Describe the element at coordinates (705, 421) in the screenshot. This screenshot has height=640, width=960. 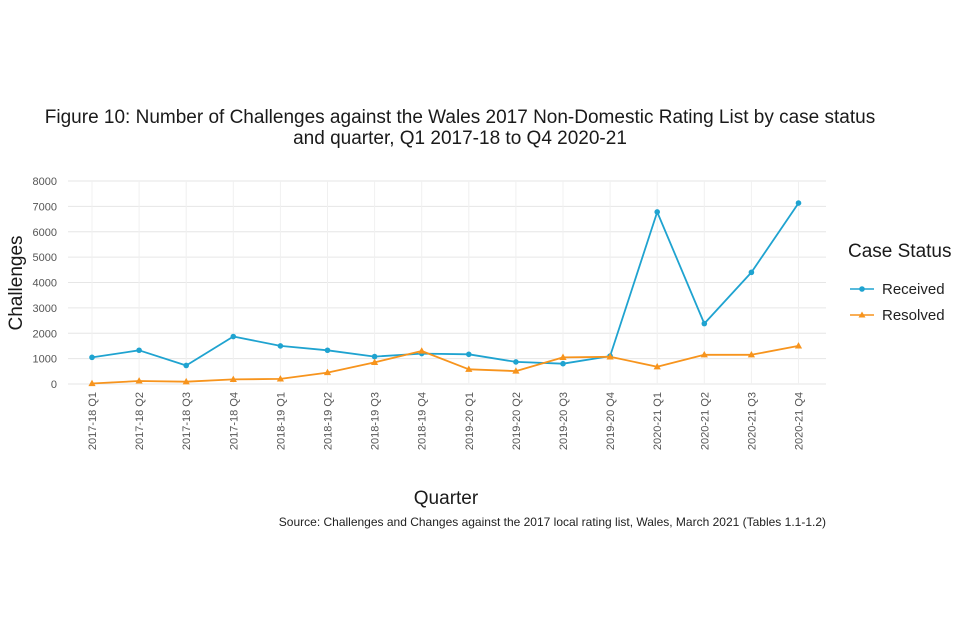
I see `x-tick-label: 2020-21 Q2` at that location.